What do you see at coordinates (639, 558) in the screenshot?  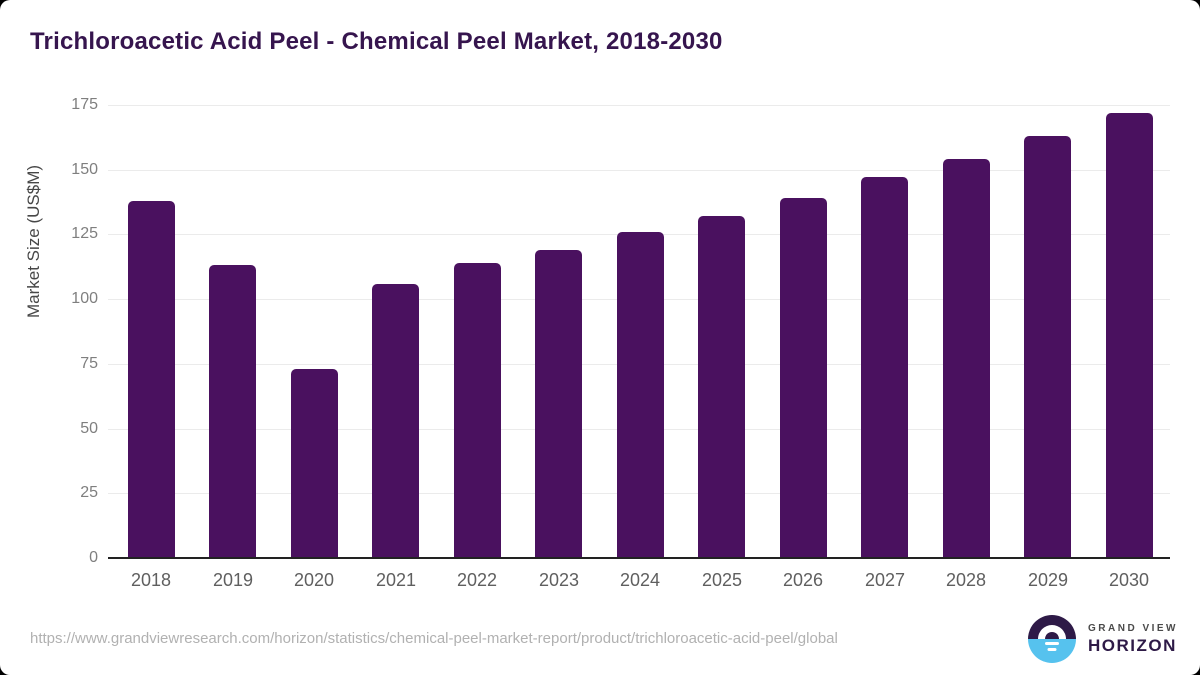 I see `x-axis-baseline` at bounding box center [639, 558].